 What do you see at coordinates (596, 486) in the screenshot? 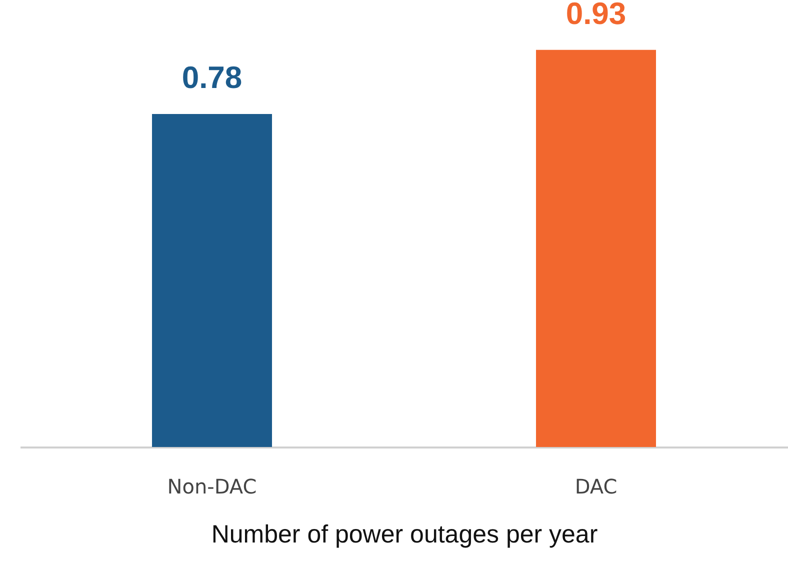
I see `x-tick-label: DAC` at bounding box center [596, 486].